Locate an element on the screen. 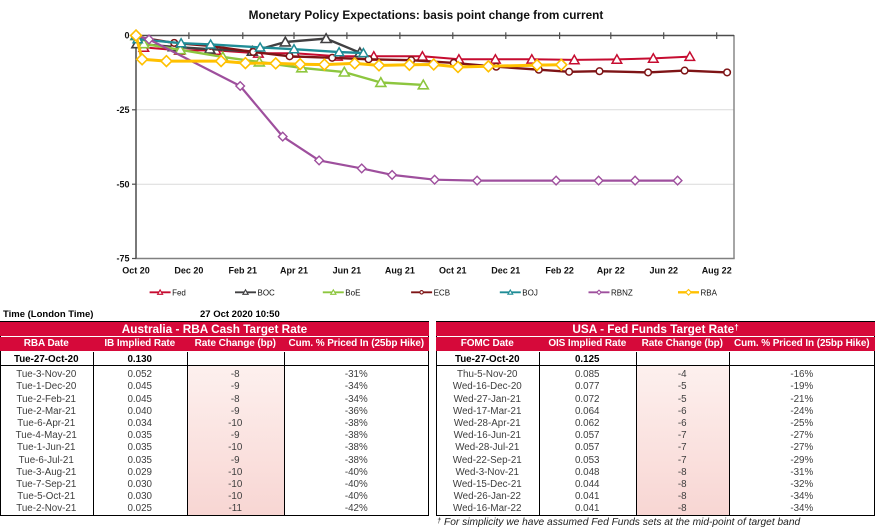 The image size is (878, 527). svg-text: 0 is located at coordinates (126, 36).